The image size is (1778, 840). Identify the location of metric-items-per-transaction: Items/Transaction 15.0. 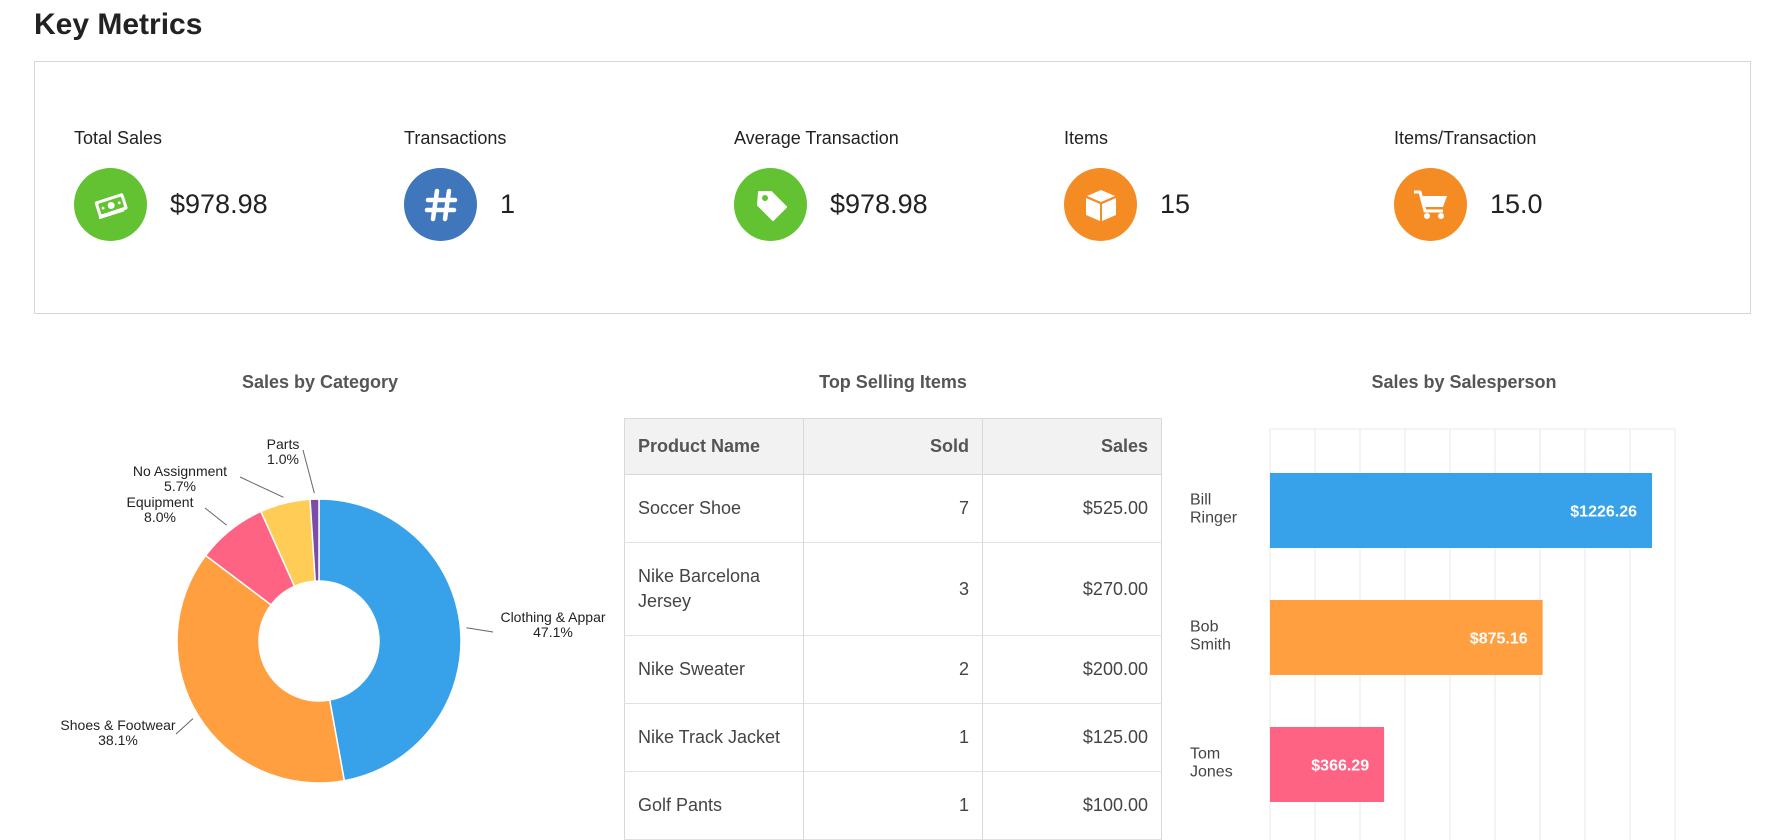
(1468, 184).